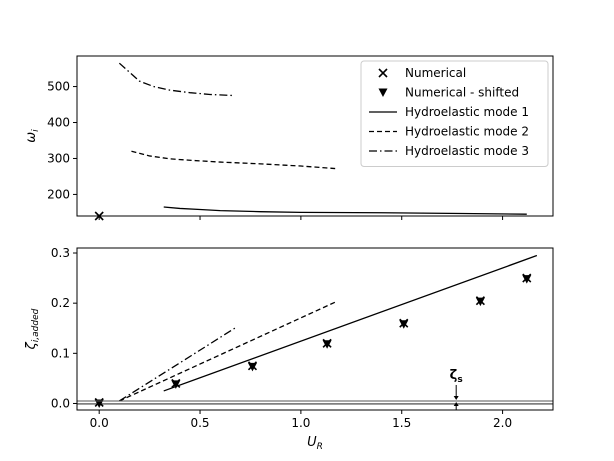  What do you see at coordinates (60, 353) in the screenshot?
I see `y-tick-label: 0.1` at bounding box center [60, 353].